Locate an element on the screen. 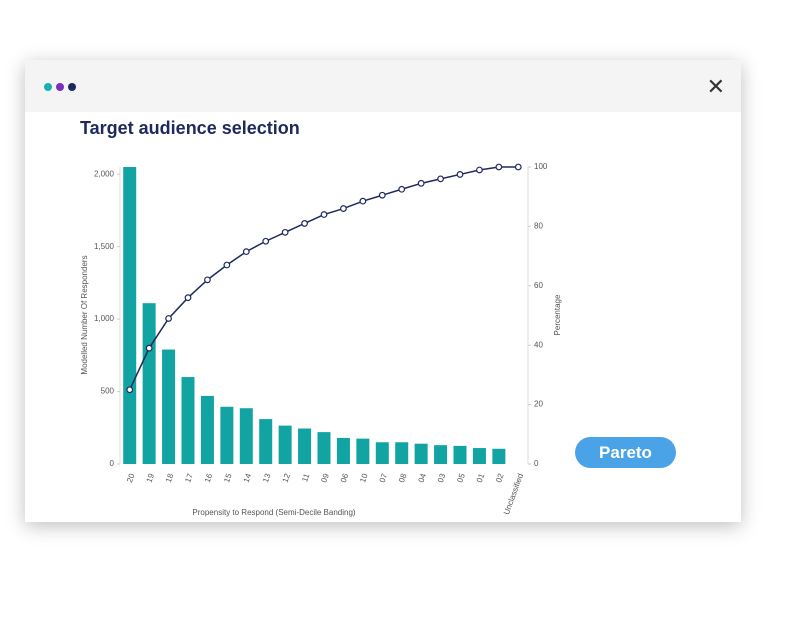 The width and height of the screenshot is (800, 622). x-tick-label: 19 is located at coordinates (151, 478).